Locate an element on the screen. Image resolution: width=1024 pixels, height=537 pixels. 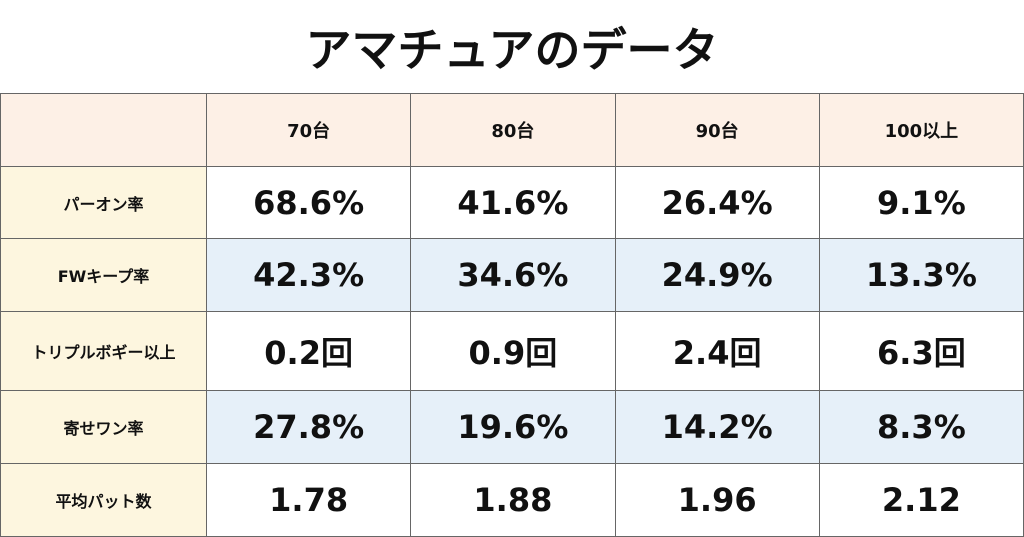
table-row: パーオン率 68.6% 41.6% 26.4% 9.1% is located at coordinates (512, 202).